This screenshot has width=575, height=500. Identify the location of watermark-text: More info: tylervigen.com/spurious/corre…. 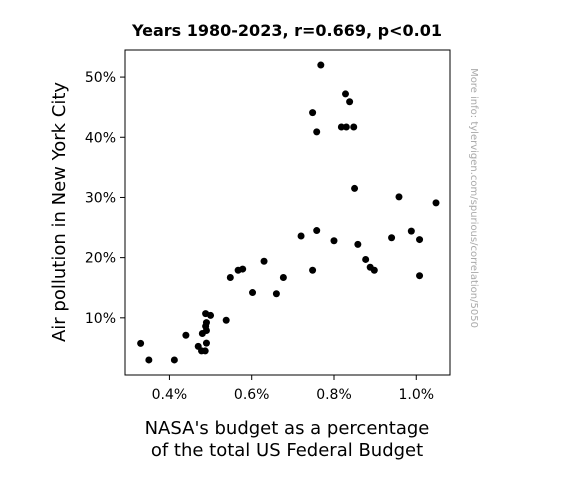
(473, 198).